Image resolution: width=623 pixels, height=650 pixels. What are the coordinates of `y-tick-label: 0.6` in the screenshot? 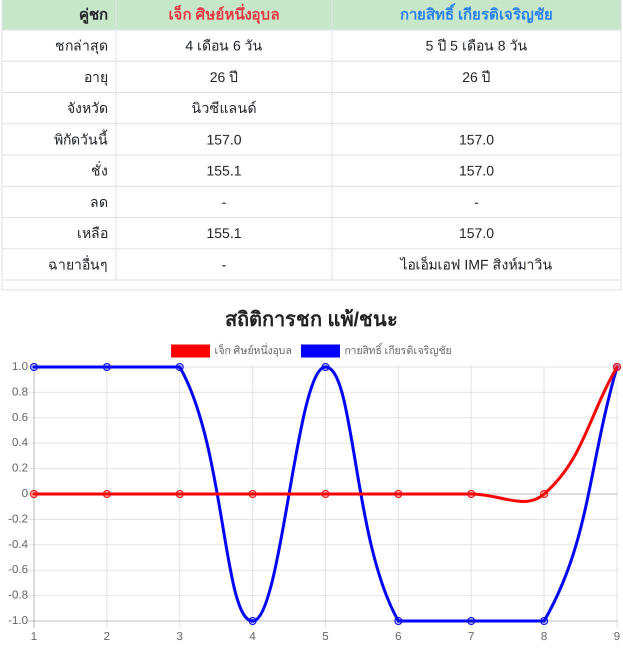 It's located at (20, 418).